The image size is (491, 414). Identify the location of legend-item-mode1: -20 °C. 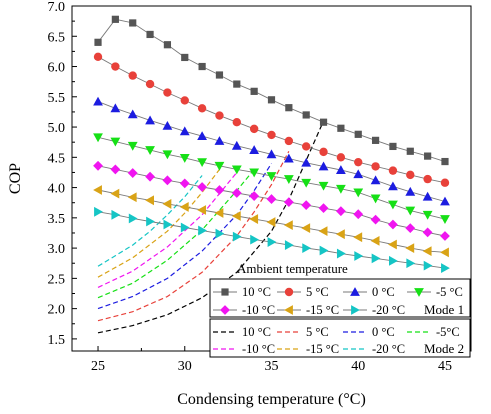
(374, 310).